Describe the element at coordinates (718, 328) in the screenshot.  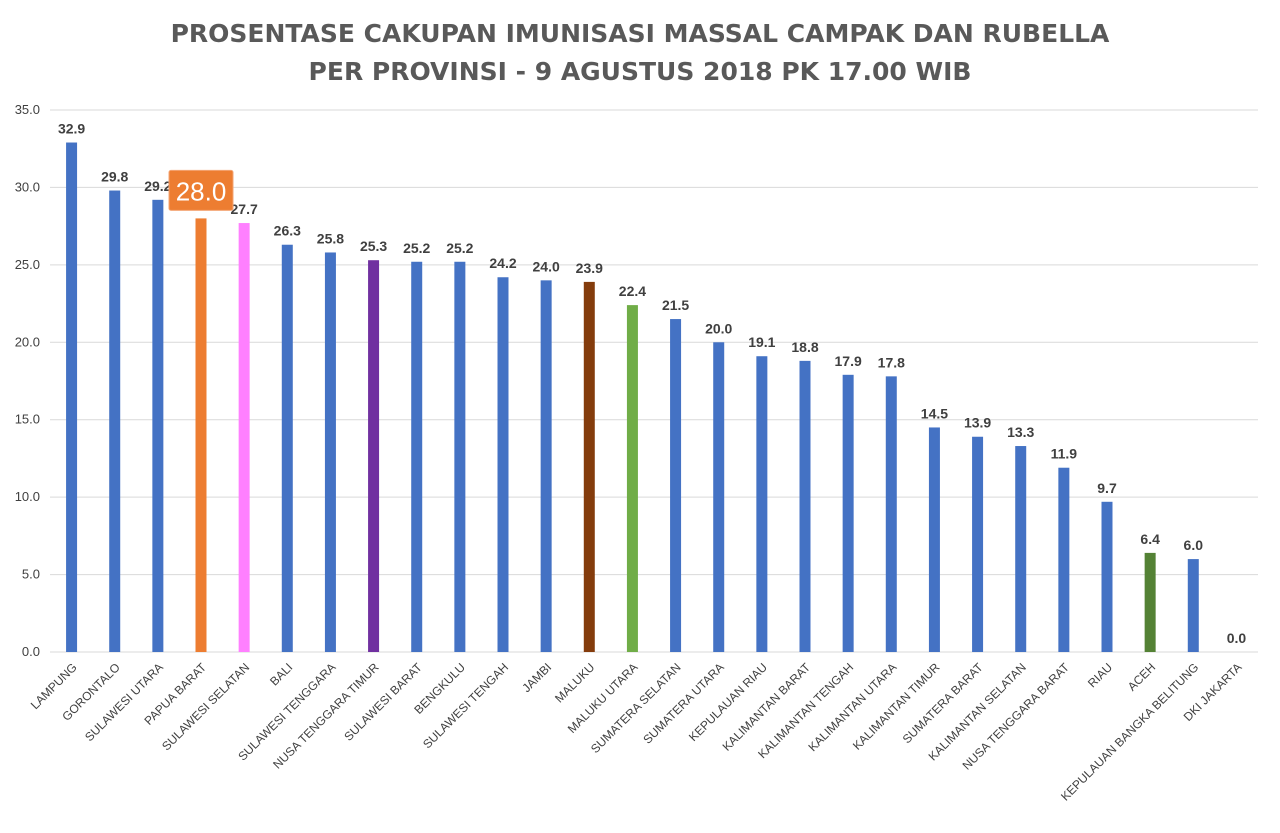
I see `data-label: 20.0` at that location.